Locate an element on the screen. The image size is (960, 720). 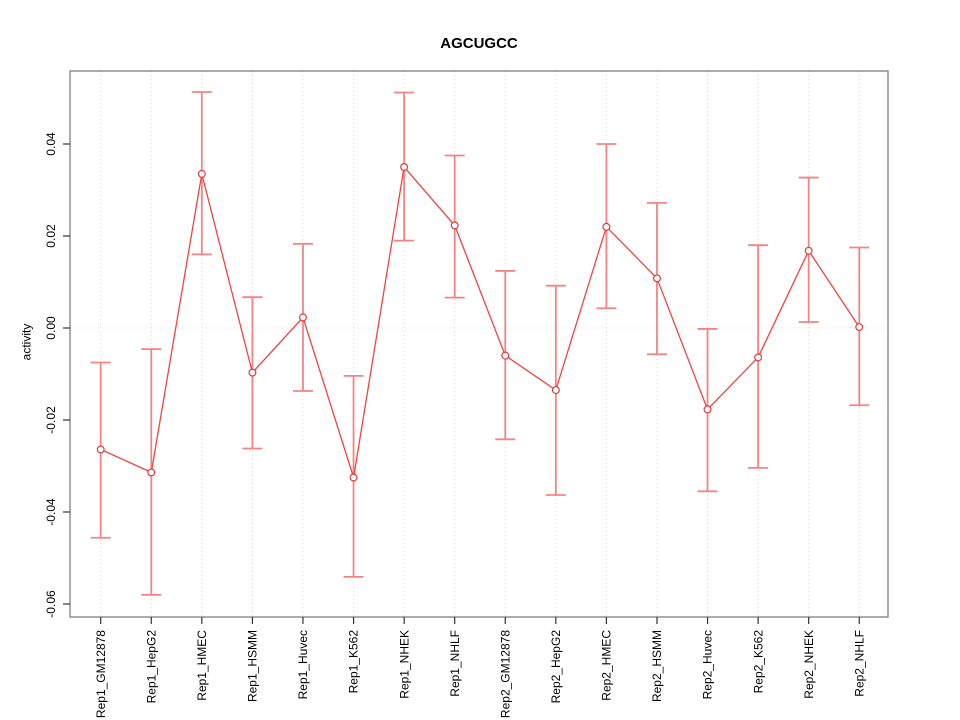
x-tick-label: Rep1_HSMM is located at coordinates (253, 666).